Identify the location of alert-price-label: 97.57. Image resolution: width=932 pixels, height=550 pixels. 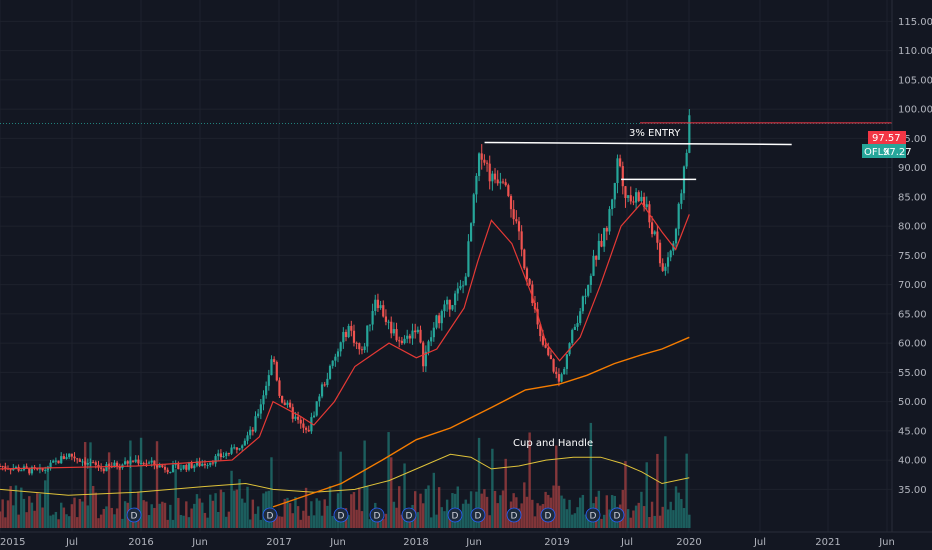
(886, 138).